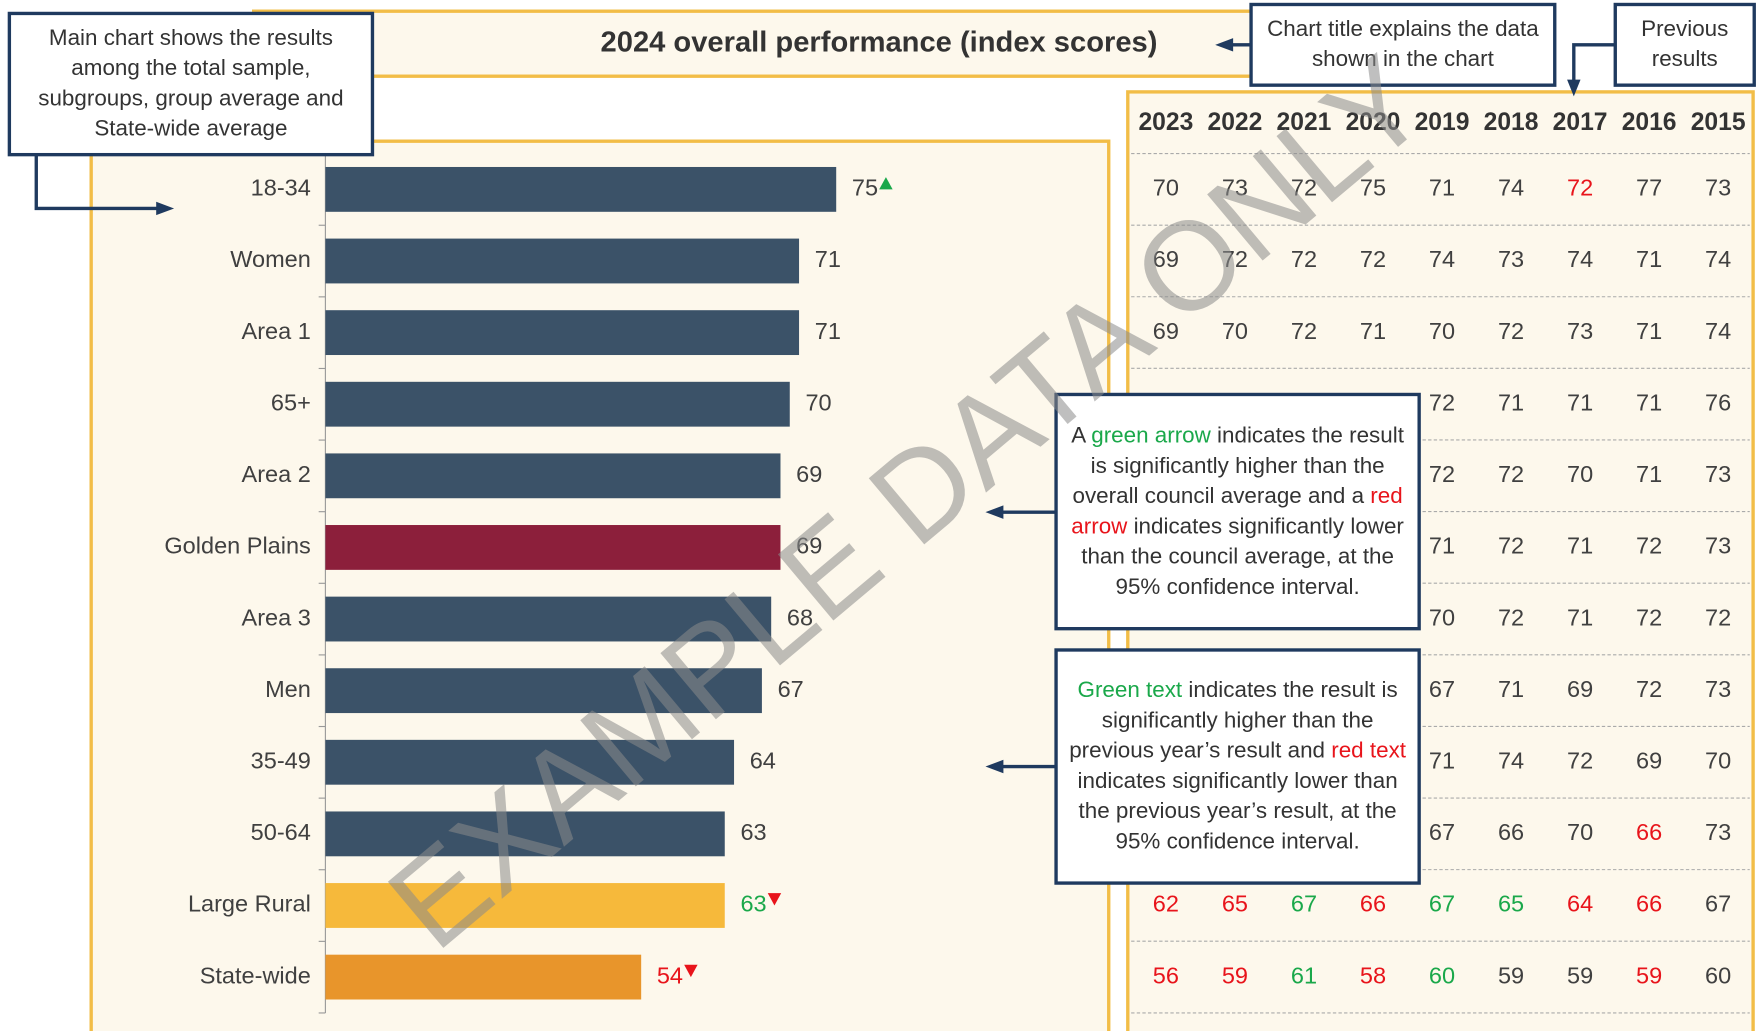 The image size is (1758, 1031). What do you see at coordinates (249, 904) in the screenshot?
I see `category-label: Large Rural` at bounding box center [249, 904].